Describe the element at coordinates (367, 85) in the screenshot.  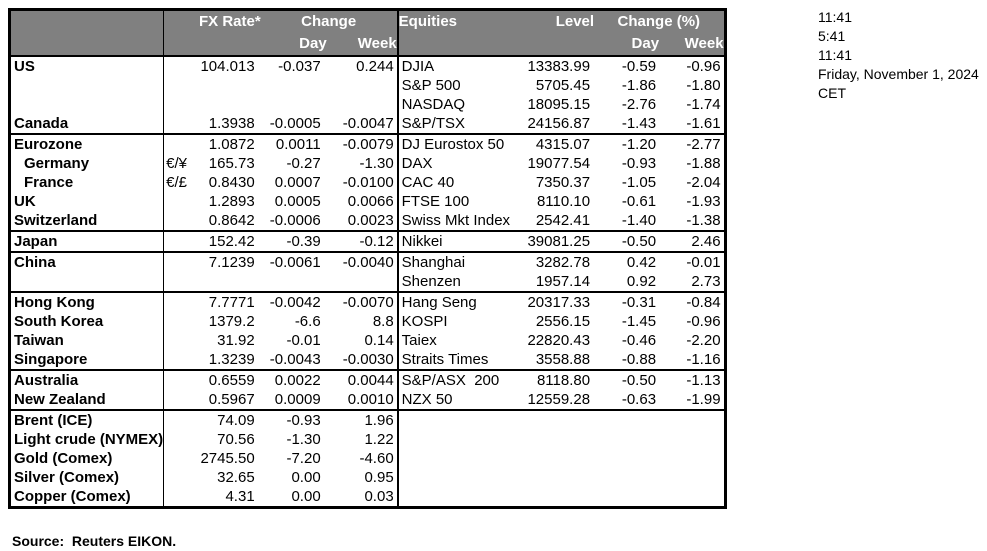
I see `table-row: S&P 500 5705.45 -1.86 -1.80` at that location.